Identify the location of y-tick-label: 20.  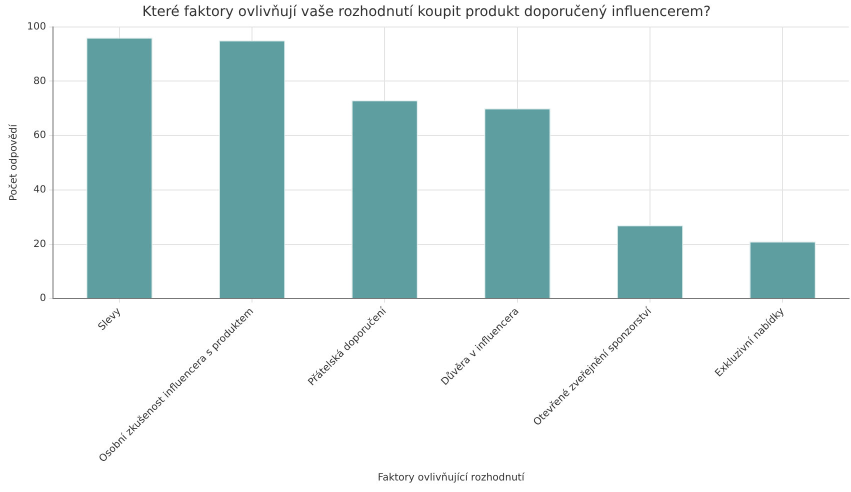
(39, 244).